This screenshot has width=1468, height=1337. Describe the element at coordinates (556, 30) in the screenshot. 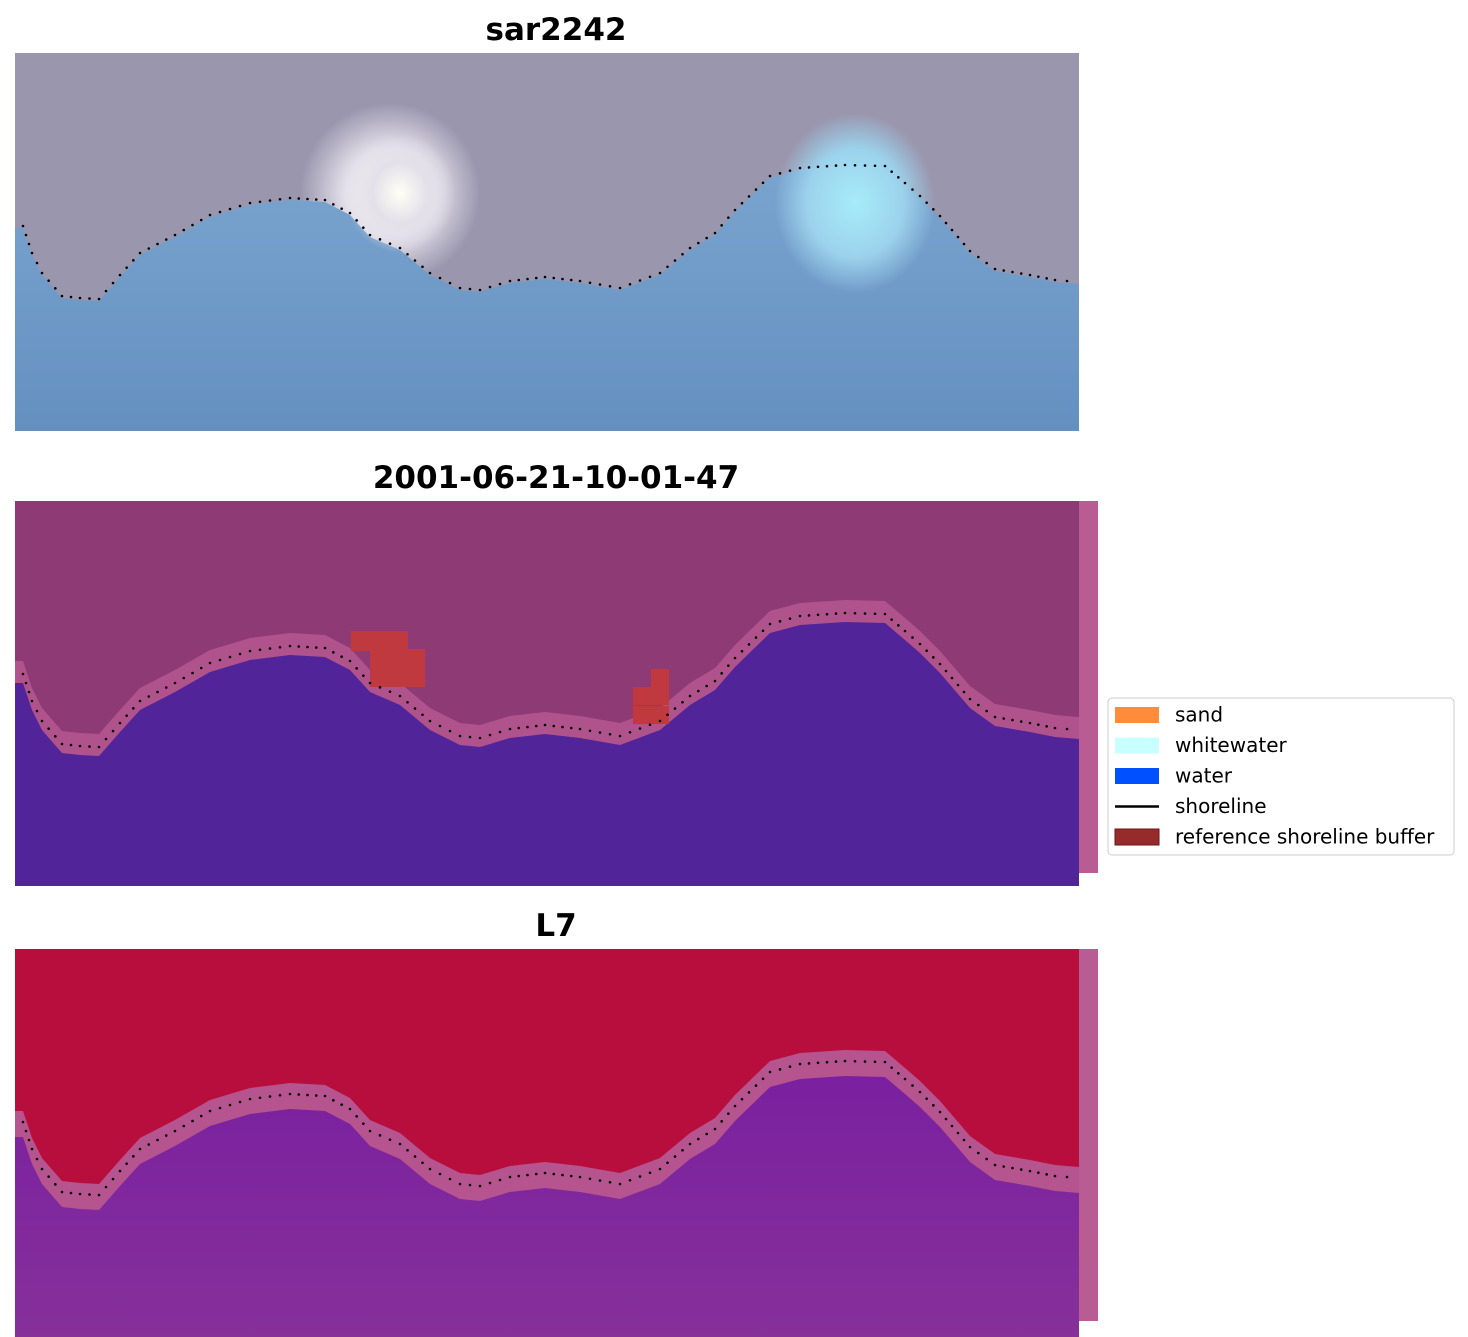

I see `panel-title: sar2242` at that location.